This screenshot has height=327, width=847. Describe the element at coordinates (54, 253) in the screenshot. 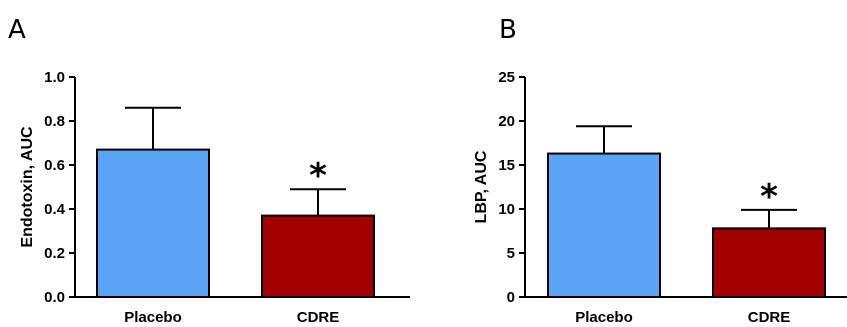

I see `y-tick-label: 0.2` at that location.